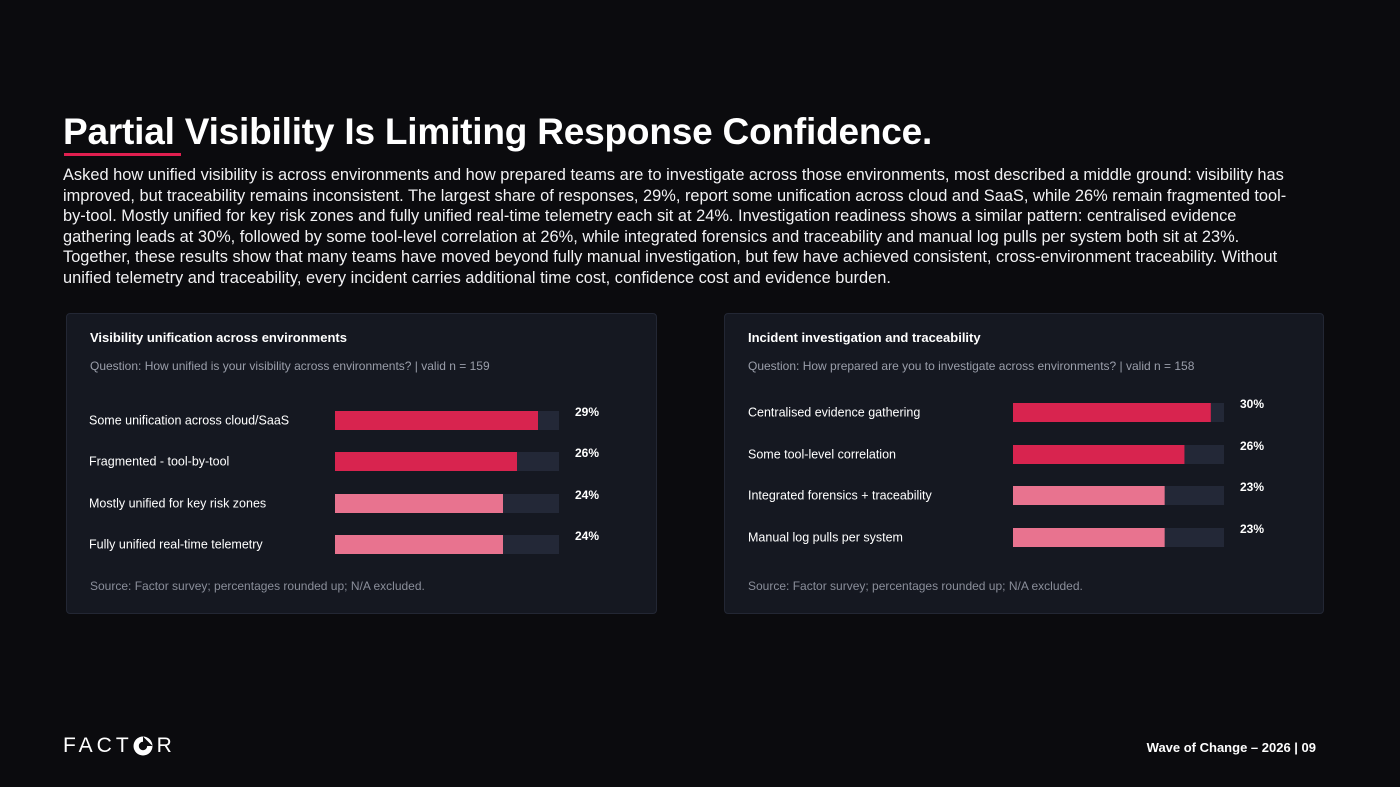  I want to click on data-label: 29%, so click(587, 412).